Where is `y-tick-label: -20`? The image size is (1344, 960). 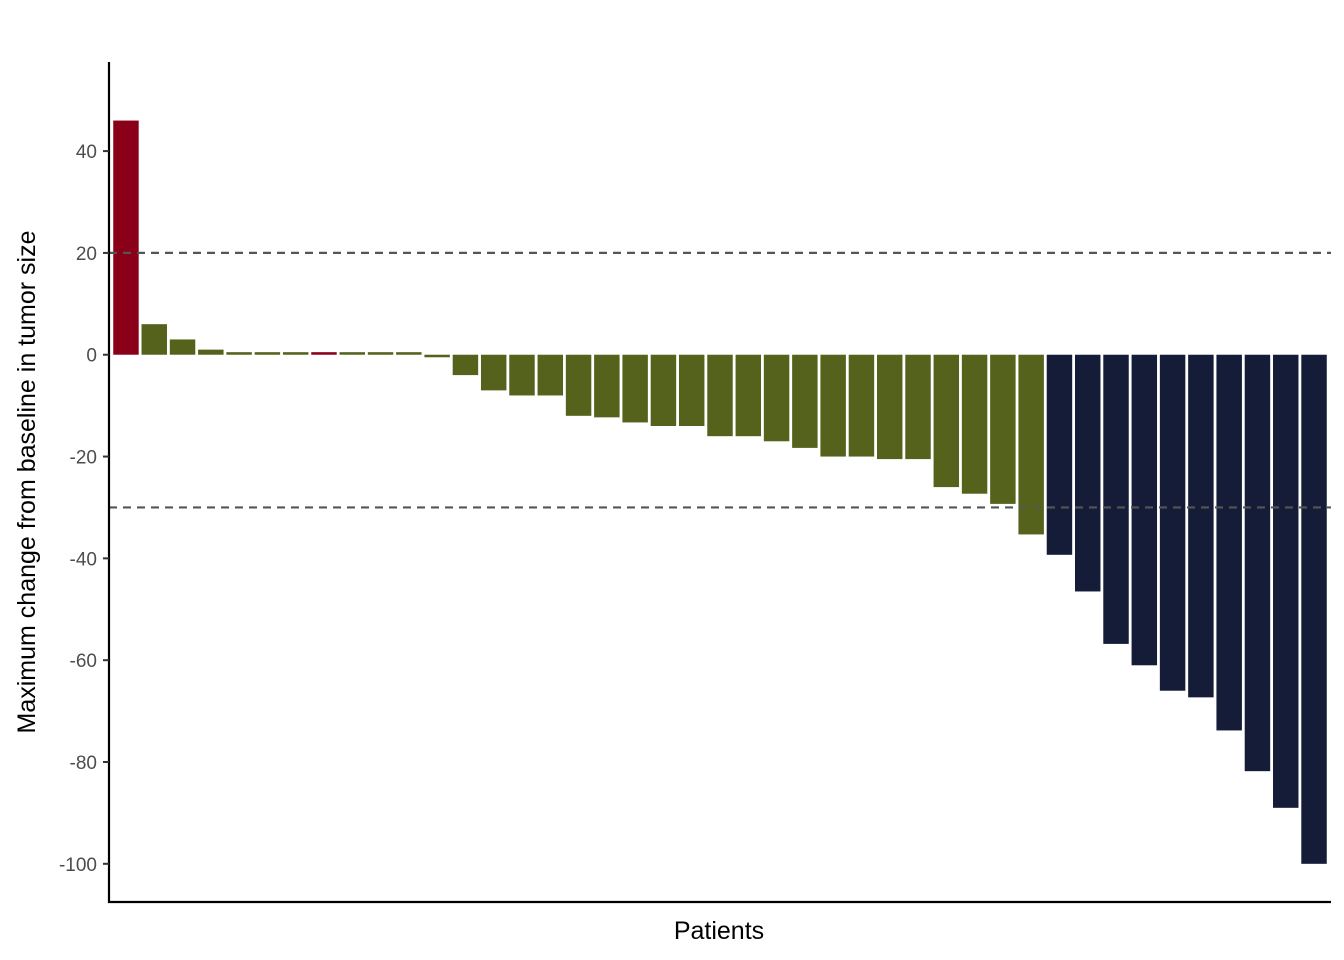 y-tick-label: -20 is located at coordinates (83, 458).